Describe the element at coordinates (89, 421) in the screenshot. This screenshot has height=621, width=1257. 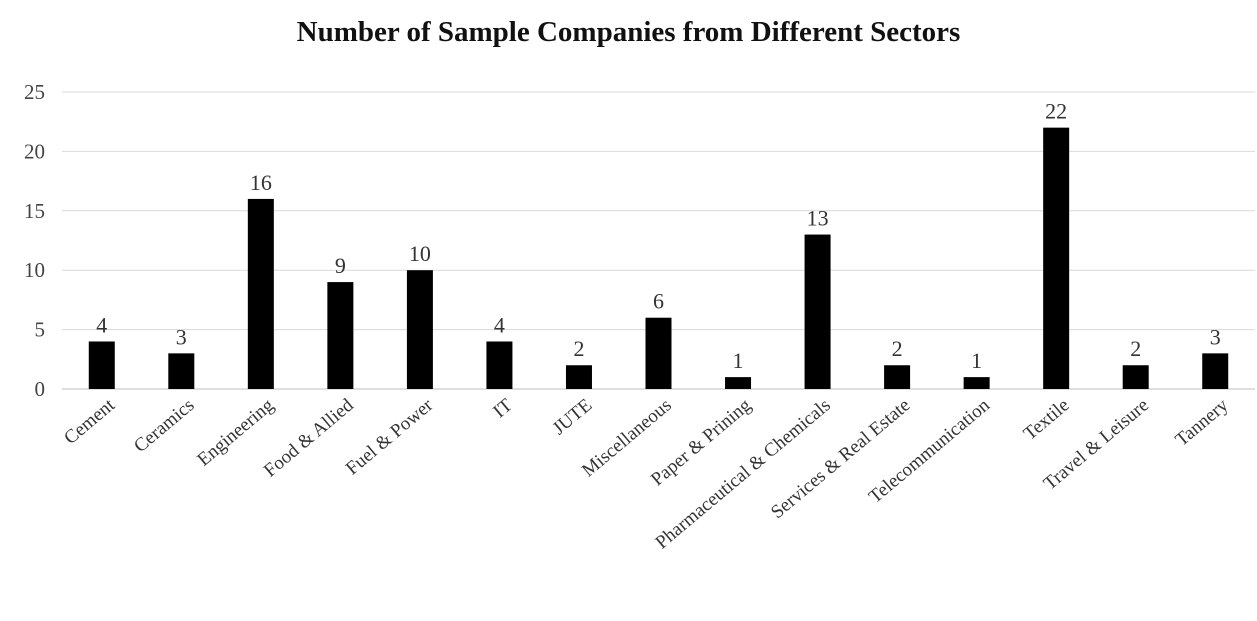
I see `x-tick-label: Cement` at that location.